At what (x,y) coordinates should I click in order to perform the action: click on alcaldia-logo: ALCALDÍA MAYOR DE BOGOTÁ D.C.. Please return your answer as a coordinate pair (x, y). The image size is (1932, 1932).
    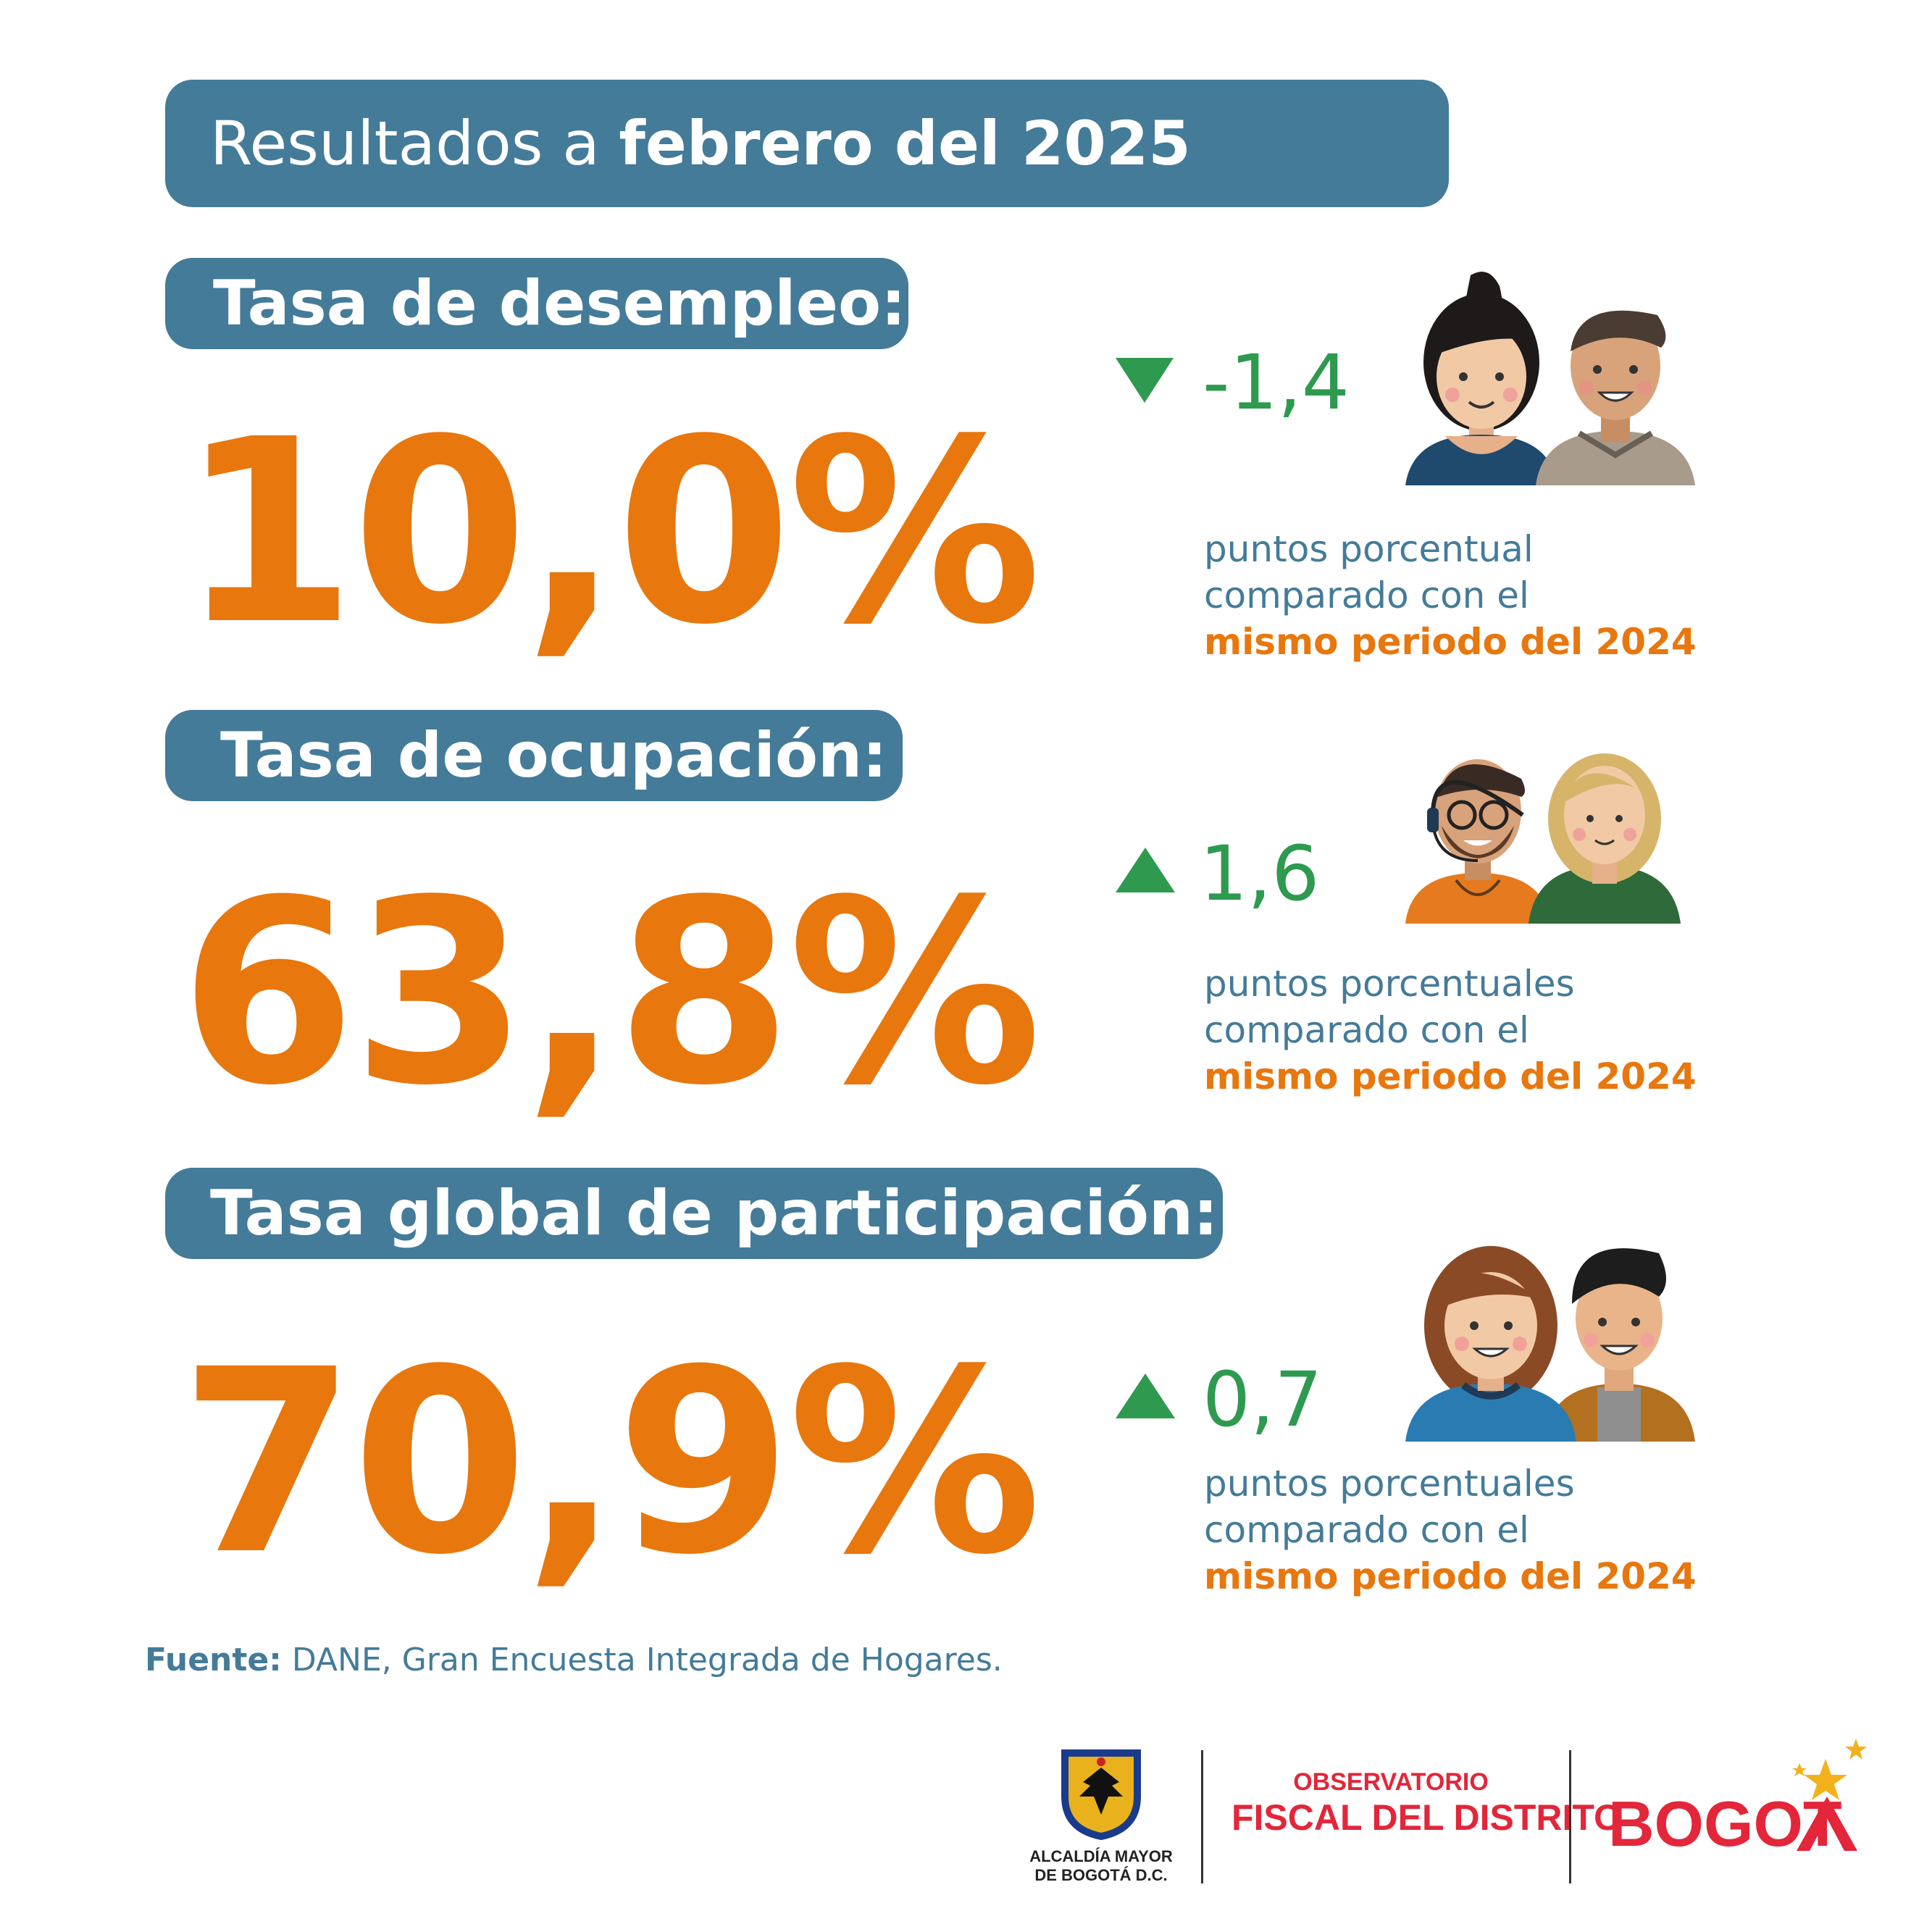
    Looking at the image, I should click on (1101, 1818).